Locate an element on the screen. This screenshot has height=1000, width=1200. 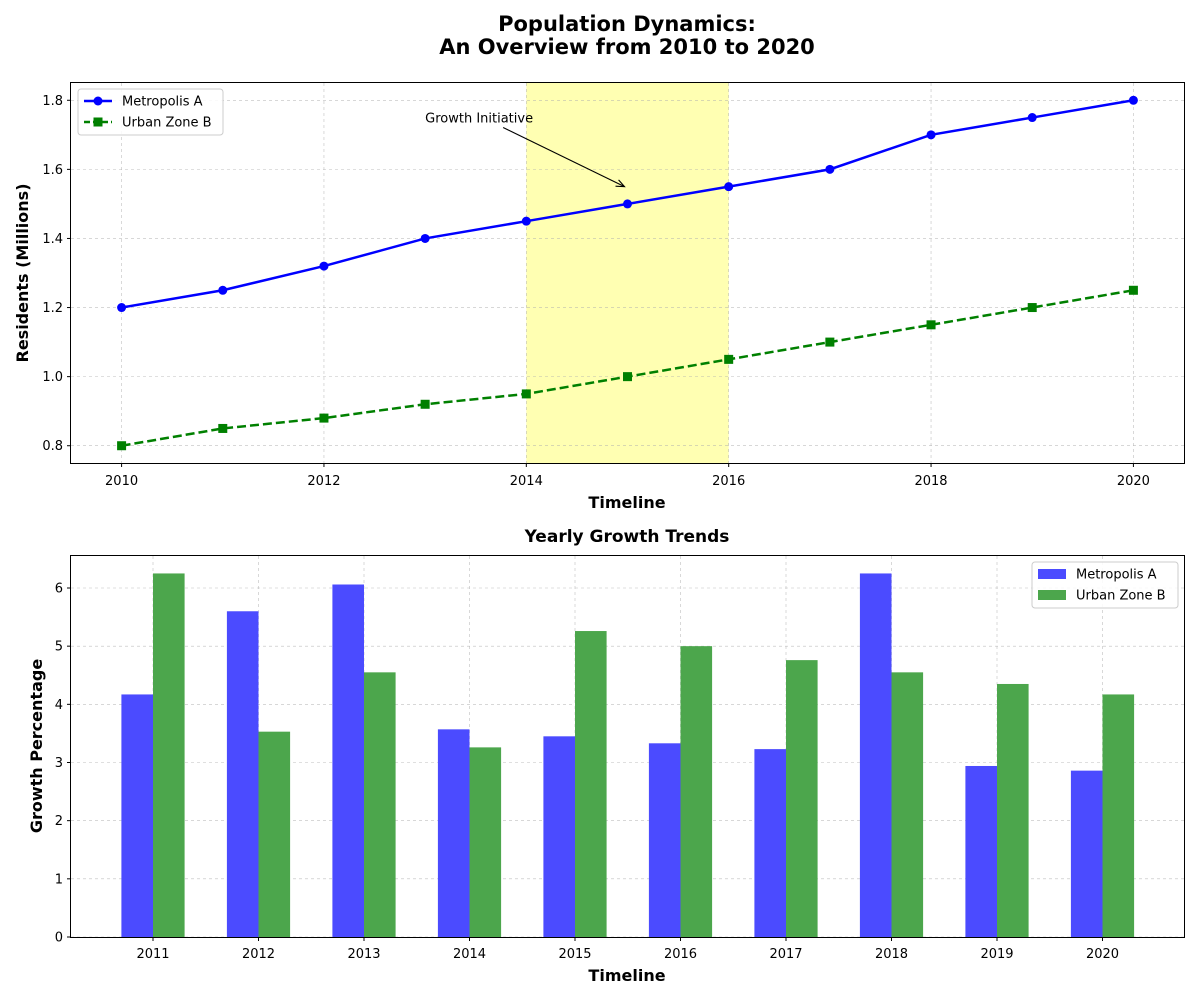
highlight-span is located at coordinates (627, 273).